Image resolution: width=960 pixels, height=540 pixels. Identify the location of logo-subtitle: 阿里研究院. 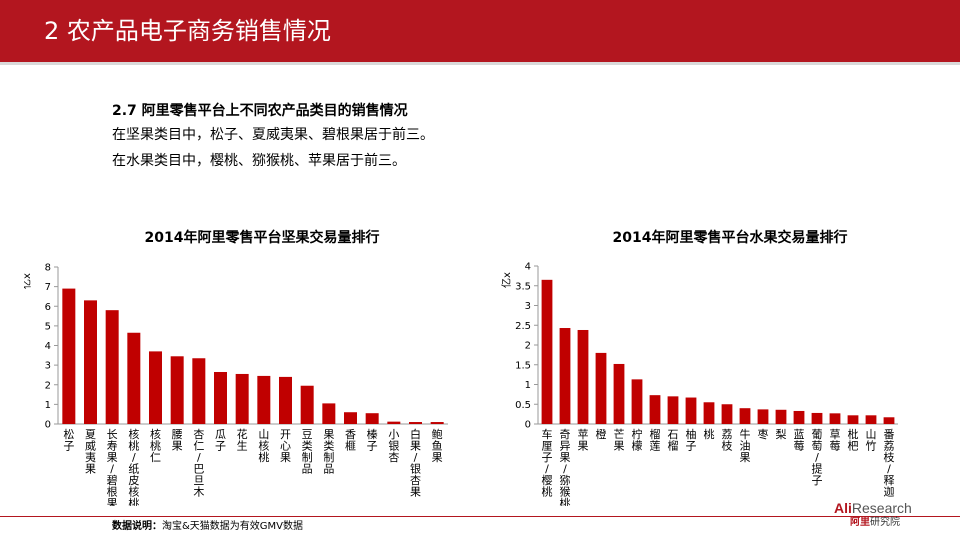
(890, 522).